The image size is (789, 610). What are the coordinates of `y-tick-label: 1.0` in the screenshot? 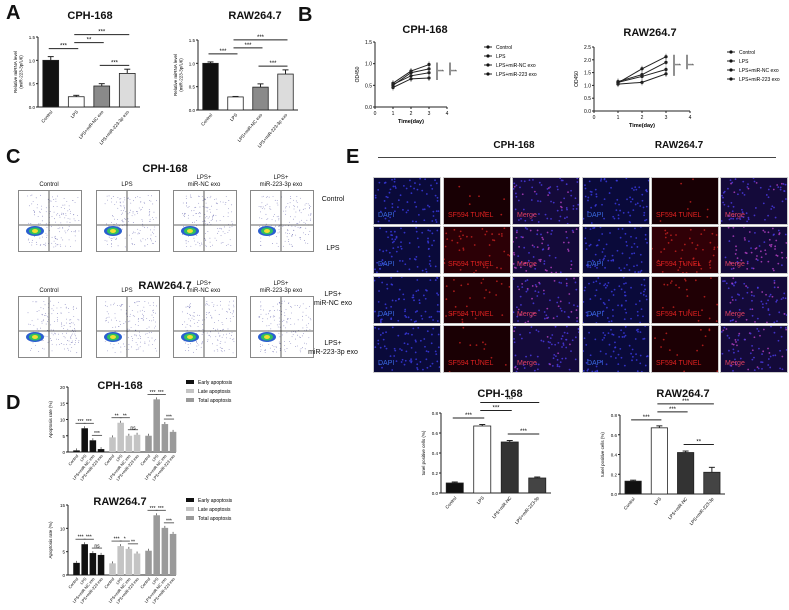 It's located at (192, 63).